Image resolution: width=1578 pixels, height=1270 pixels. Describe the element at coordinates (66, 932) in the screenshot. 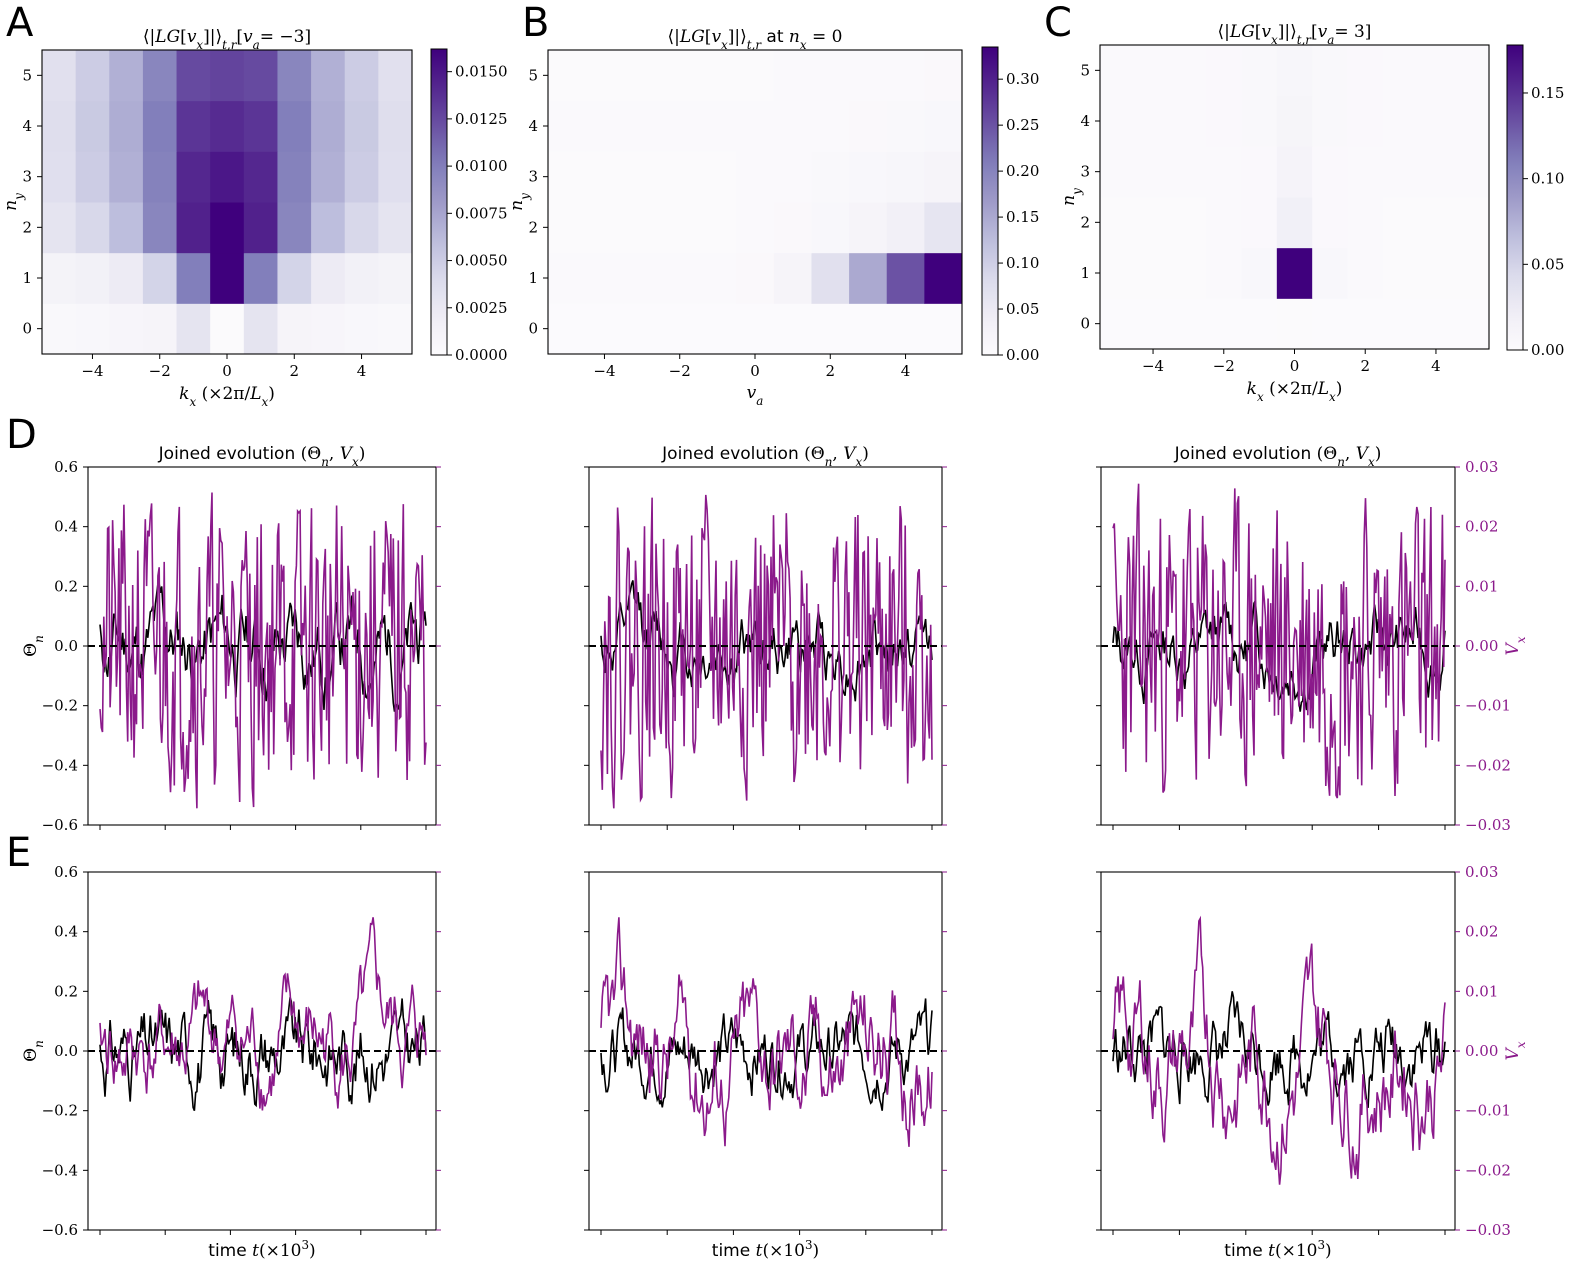

I see `y-tick-label: 0.4` at that location.